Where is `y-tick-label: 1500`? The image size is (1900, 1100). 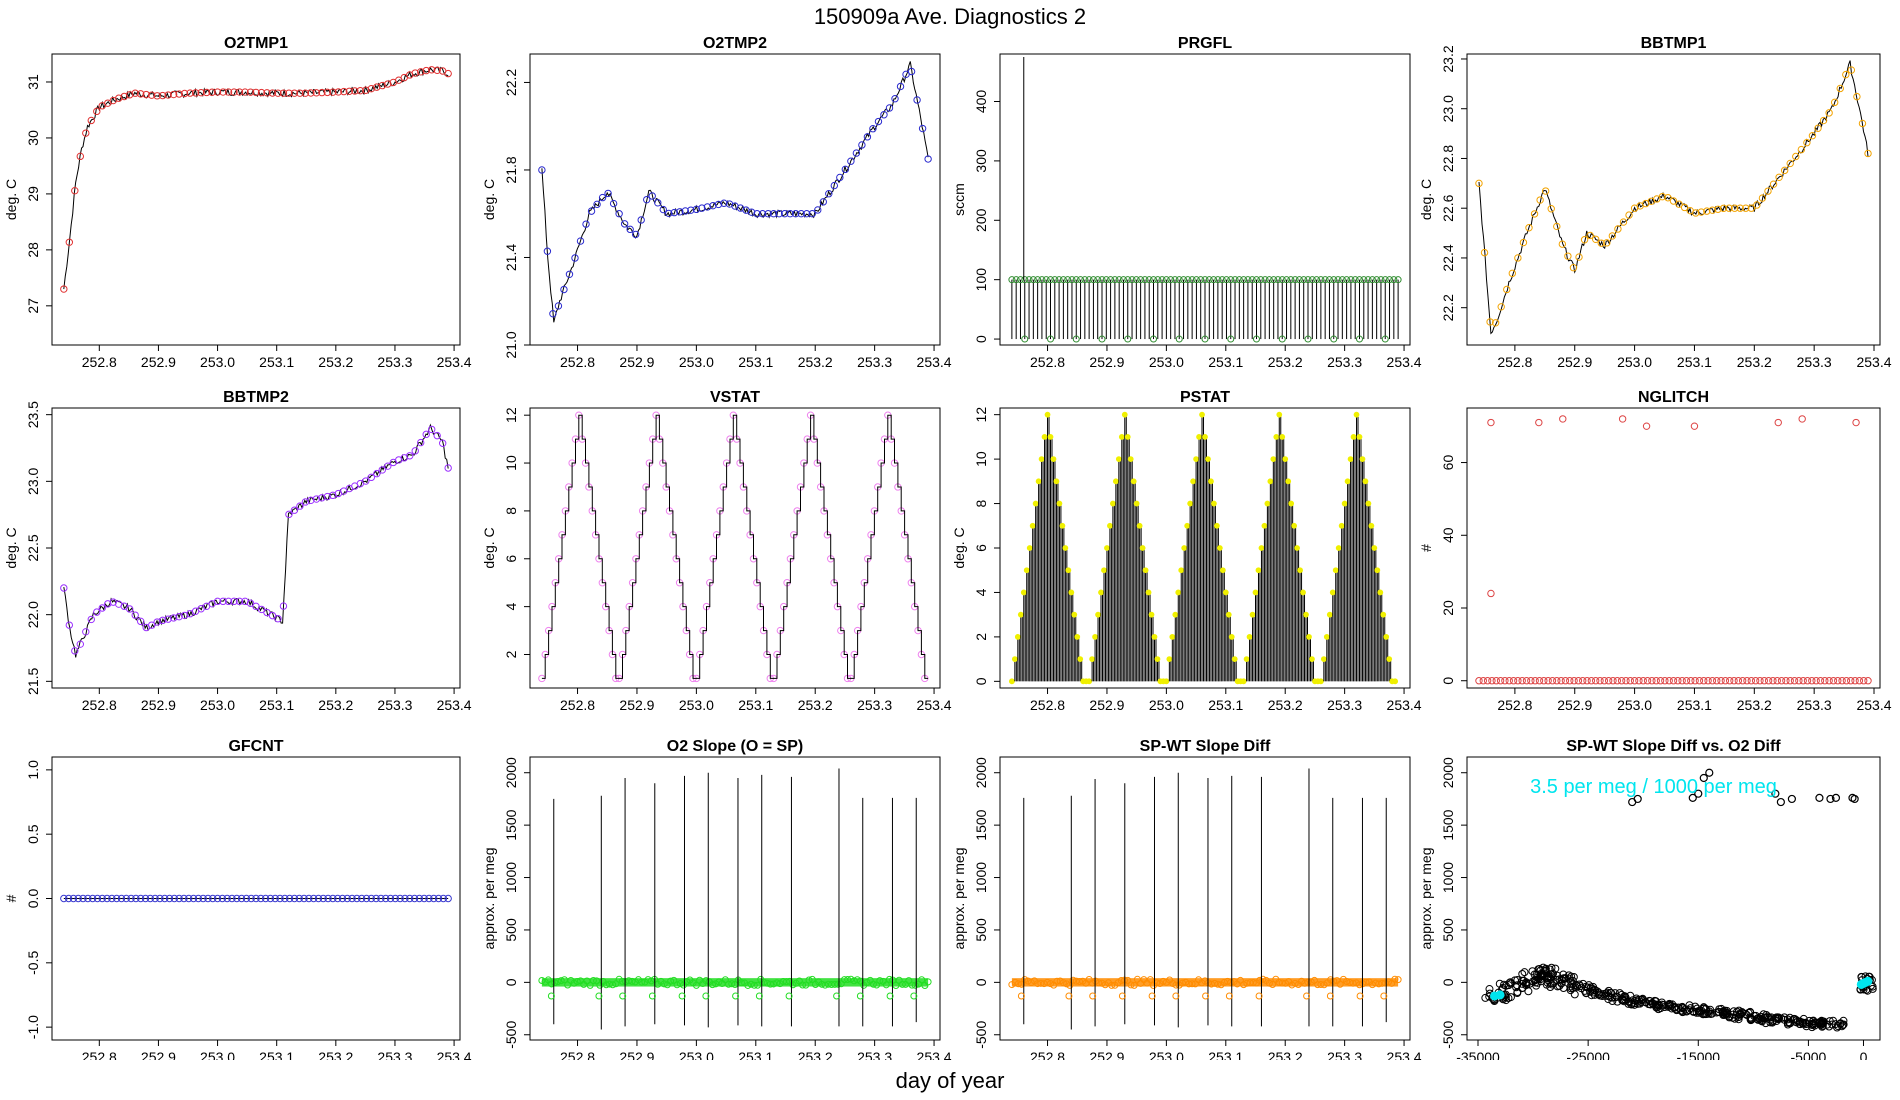
y-tick-label: 1500 is located at coordinates (981, 824).